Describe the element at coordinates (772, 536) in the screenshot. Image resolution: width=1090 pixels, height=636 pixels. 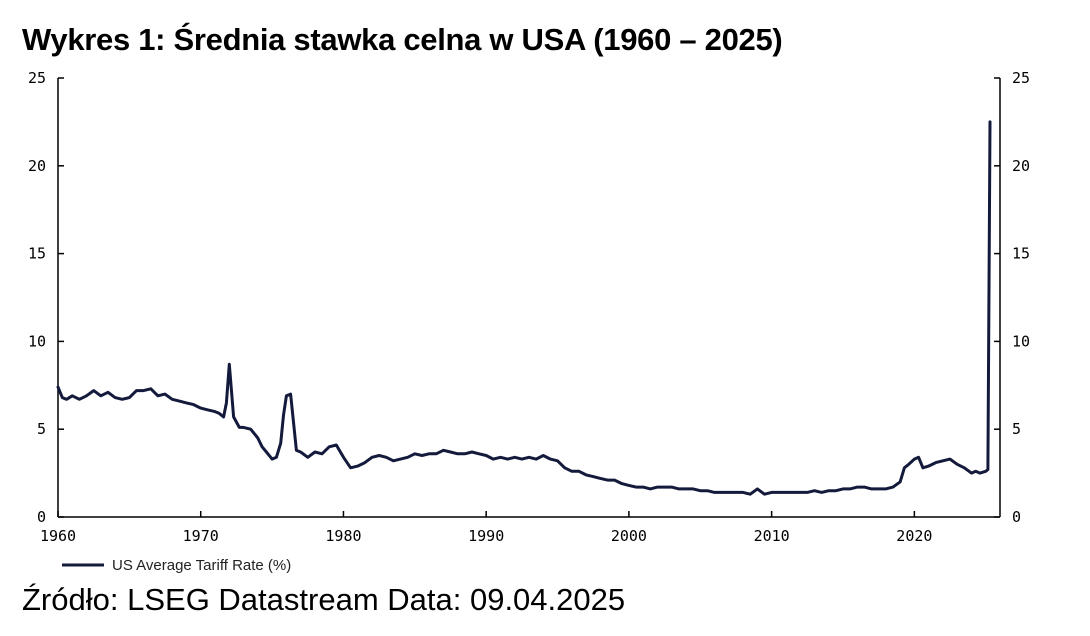
I see `x-tick-label: 2010` at that location.